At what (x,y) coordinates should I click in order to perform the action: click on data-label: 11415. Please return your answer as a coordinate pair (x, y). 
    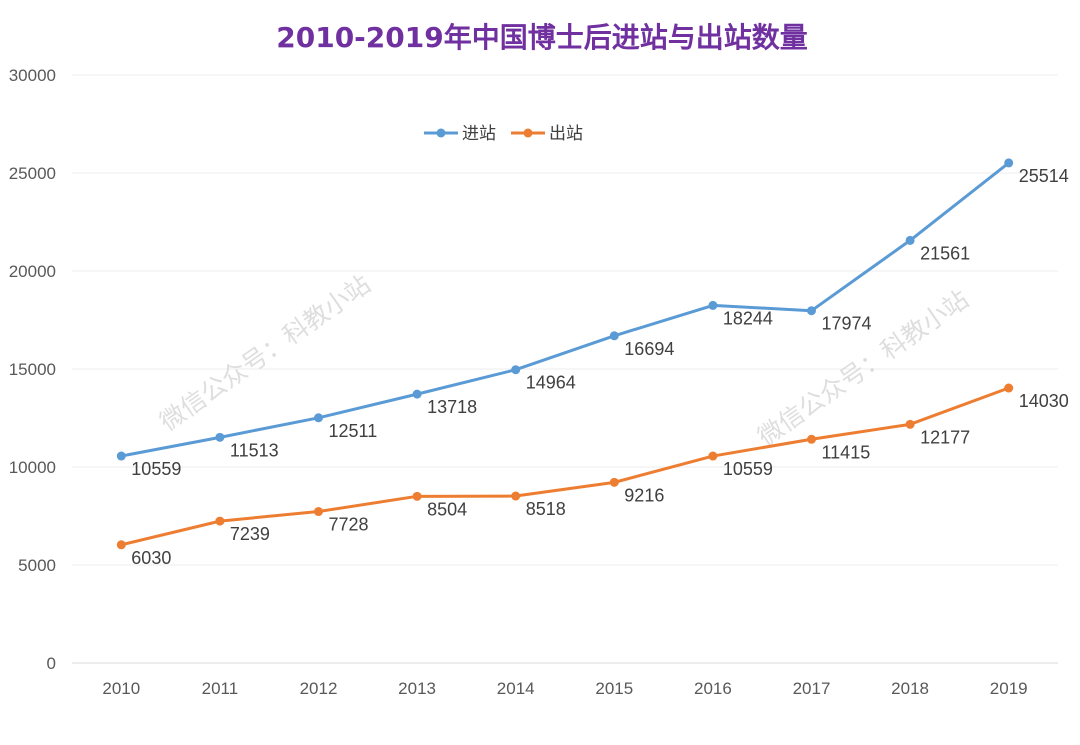
    Looking at the image, I should click on (846, 452).